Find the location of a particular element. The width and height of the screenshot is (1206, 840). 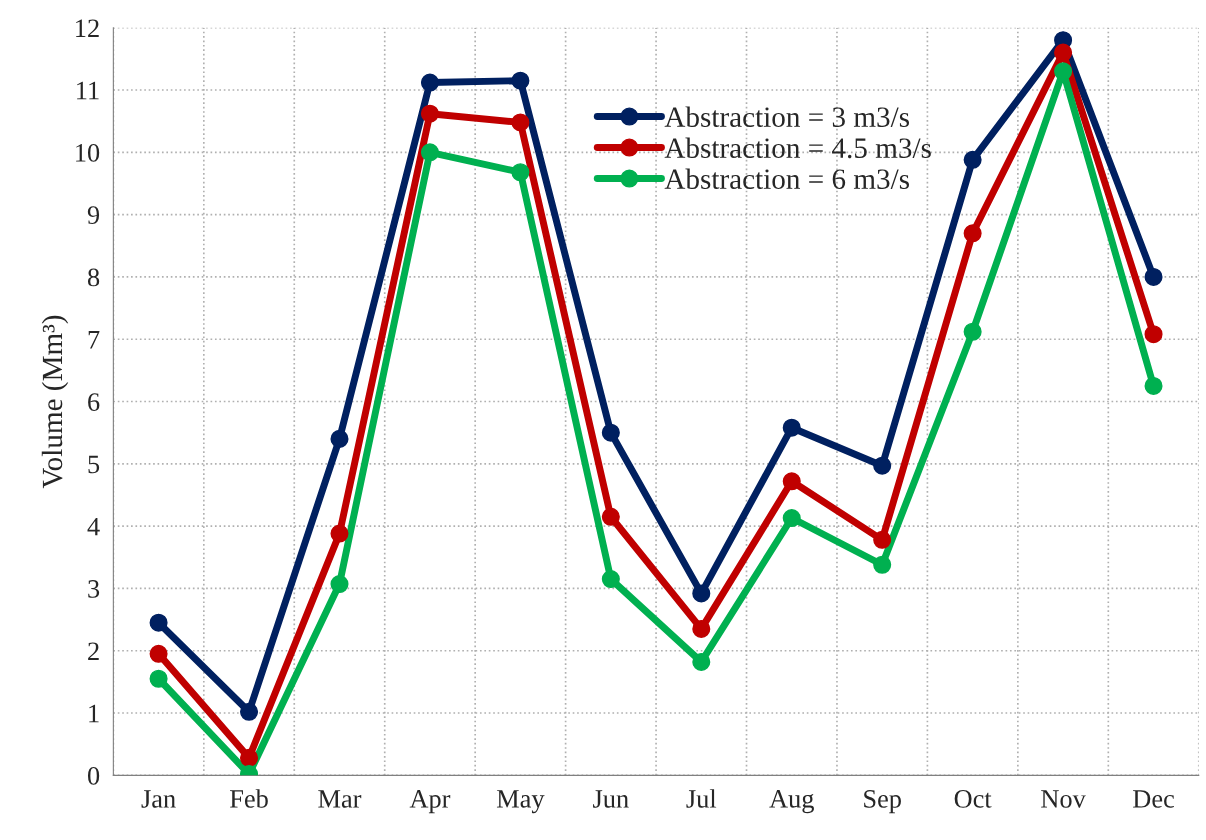

legend-label: Abstraction = 4.5 m3/s is located at coordinates (797, 148).